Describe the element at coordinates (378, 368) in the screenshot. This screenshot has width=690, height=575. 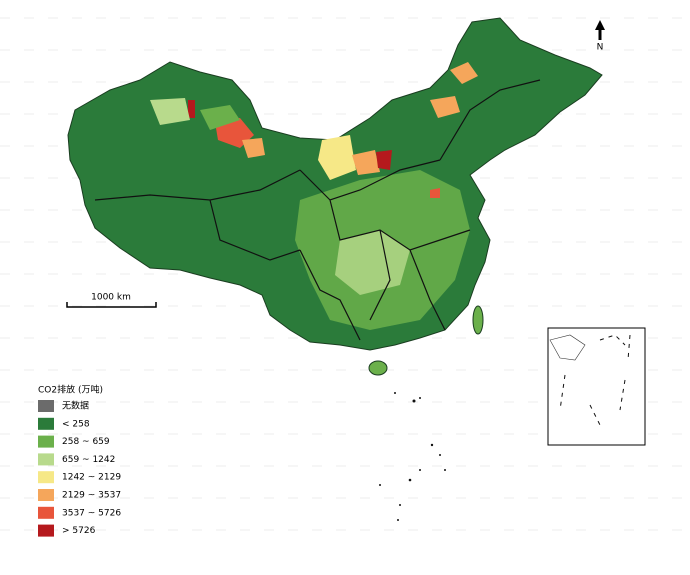
I see `hainan` at that location.